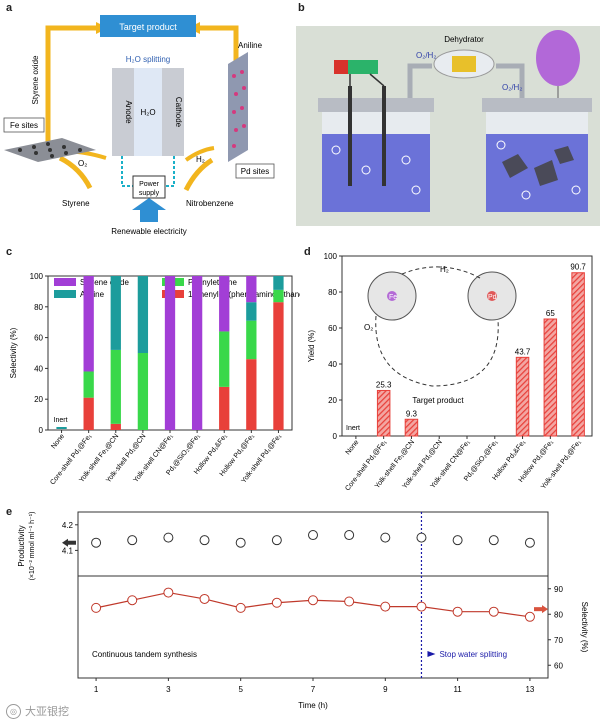 The height and width of the screenshot is (726, 600). Describe the element at coordinates (238, 107) in the screenshot. I see `pd-sheet` at that location.